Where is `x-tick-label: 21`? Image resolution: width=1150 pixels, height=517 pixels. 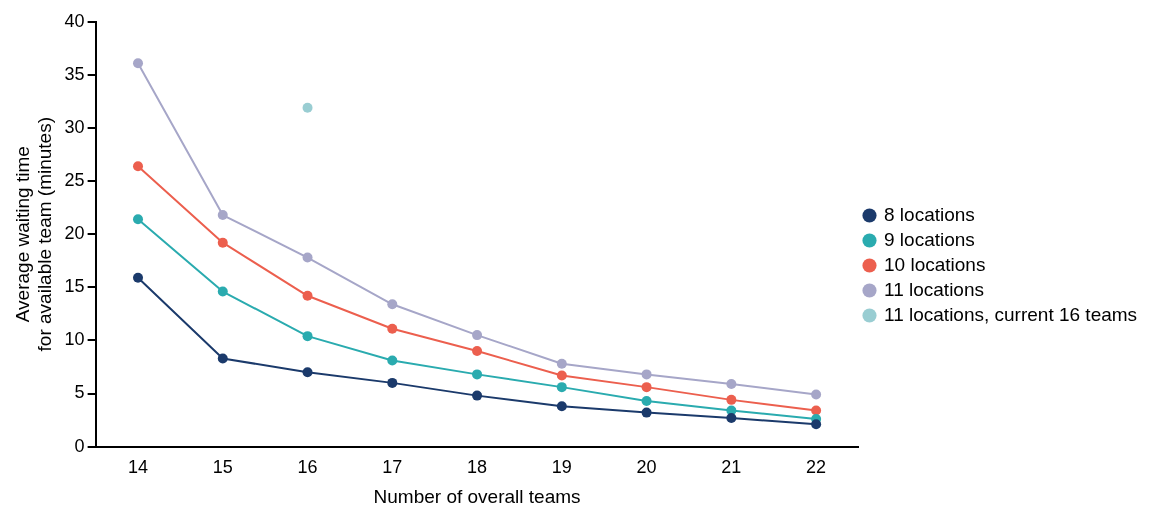 x-tick-label: 21 is located at coordinates (731, 467).